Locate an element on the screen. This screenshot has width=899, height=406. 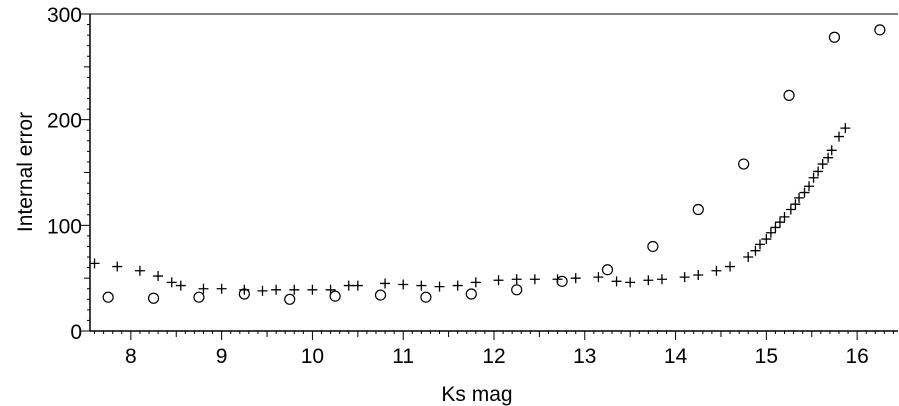
x-tick-label: 15 is located at coordinates (766, 356).